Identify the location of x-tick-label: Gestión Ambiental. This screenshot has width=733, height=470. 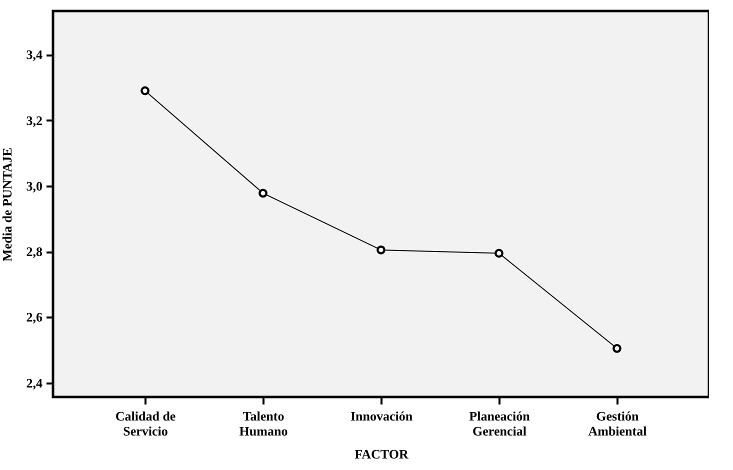
(618, 423).